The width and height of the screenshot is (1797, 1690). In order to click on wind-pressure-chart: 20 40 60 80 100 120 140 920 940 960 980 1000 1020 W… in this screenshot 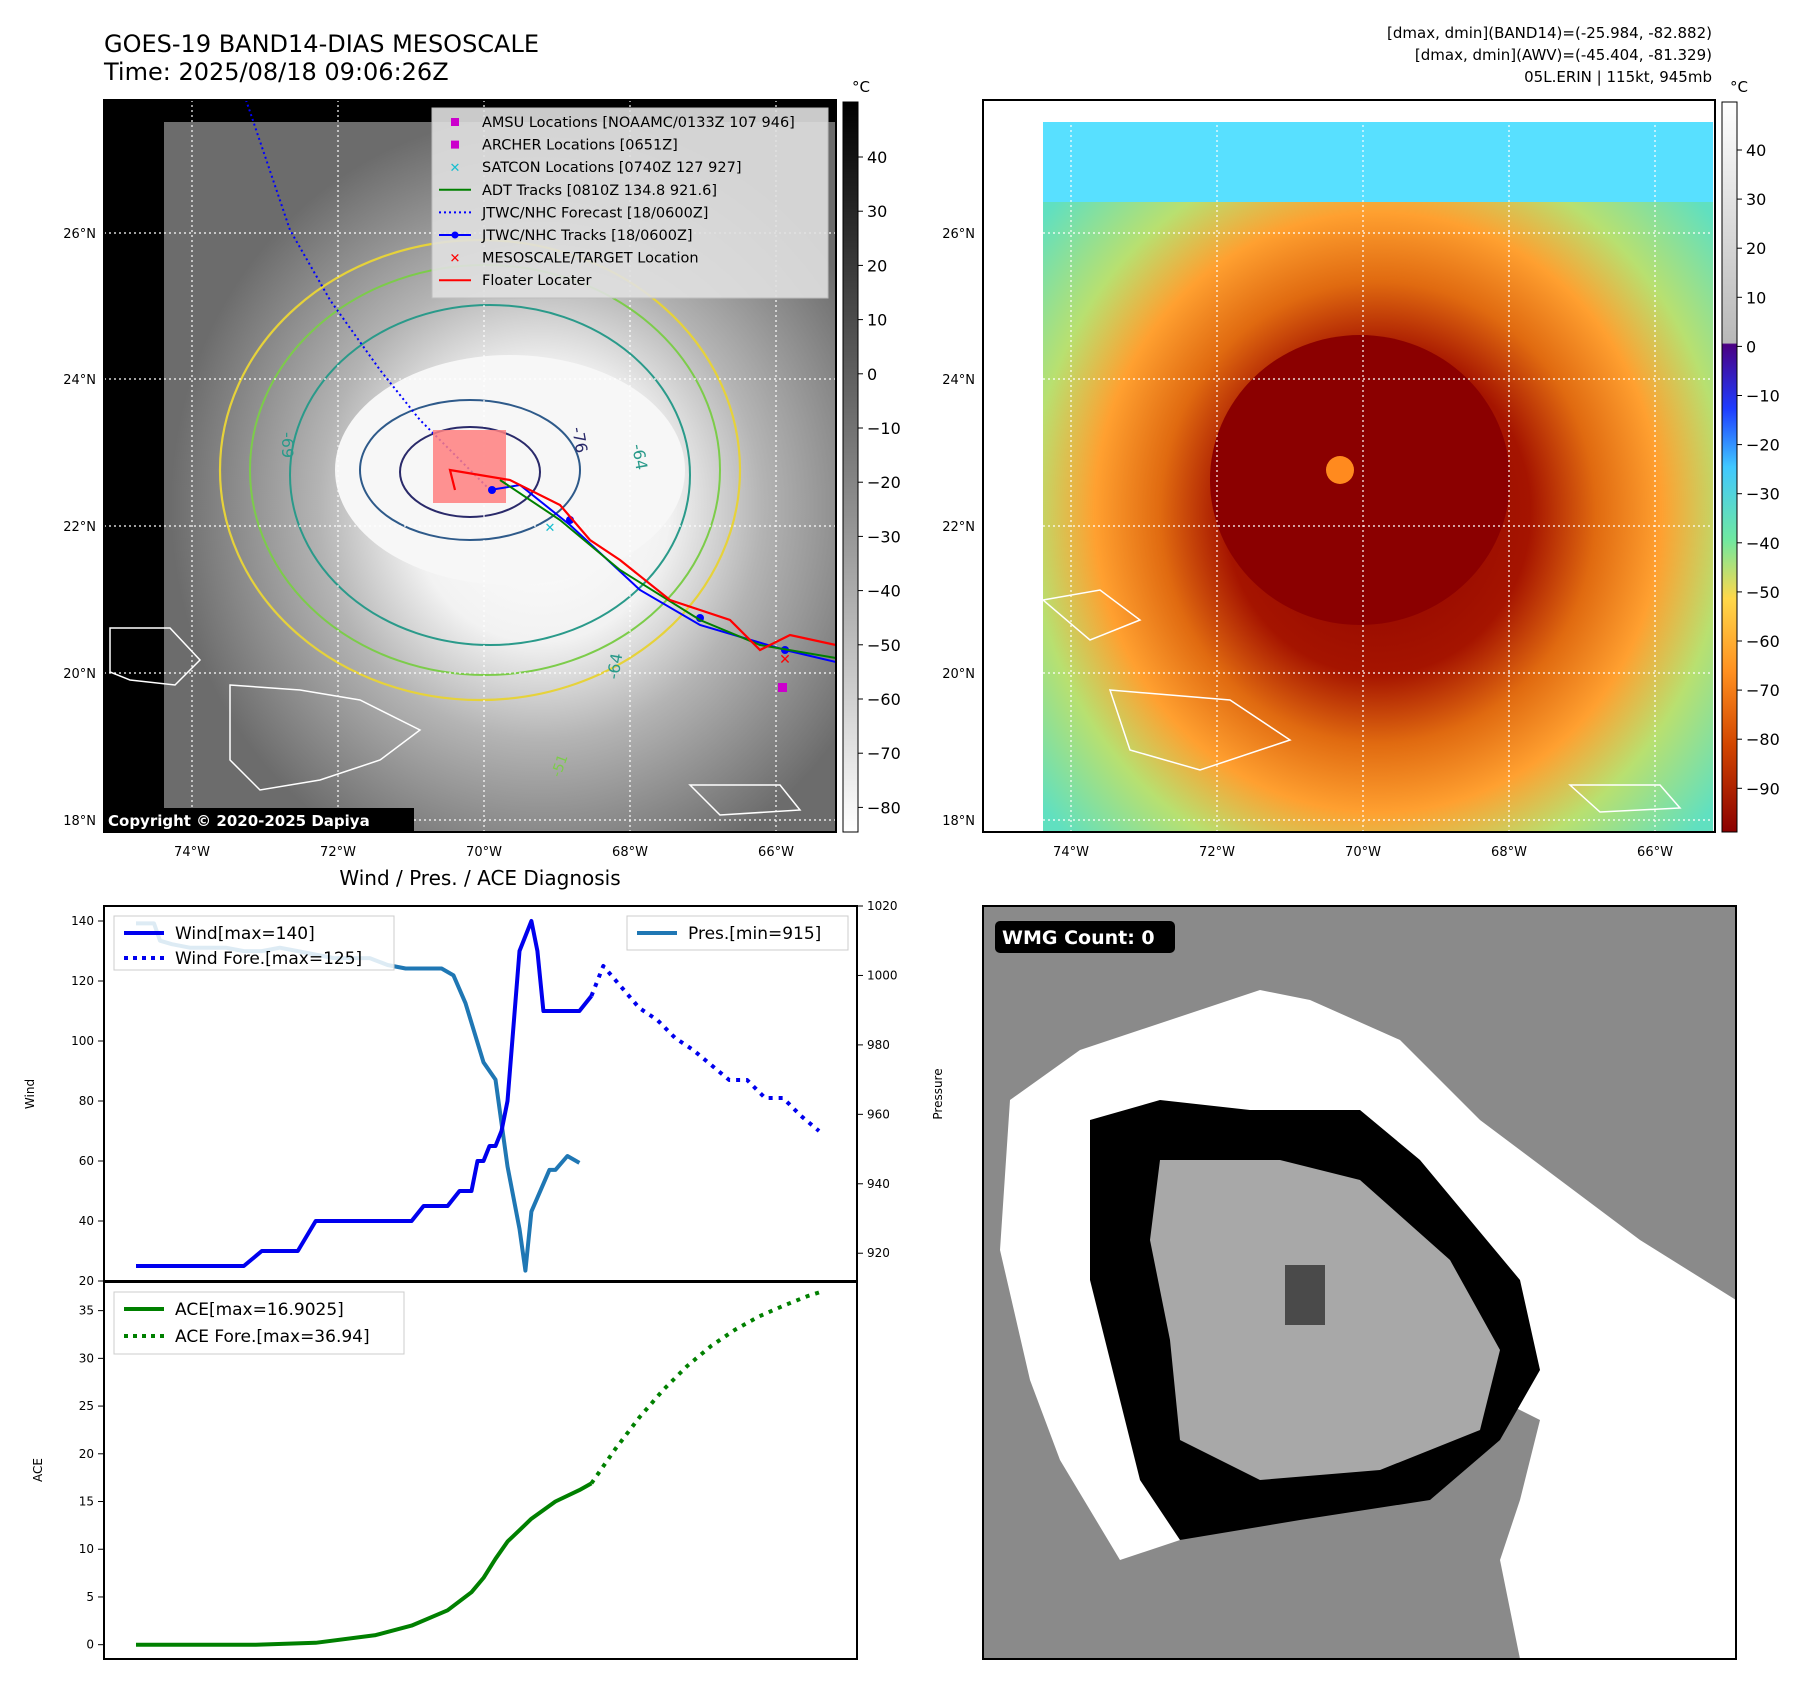, I will do `click(484, 1093)`.